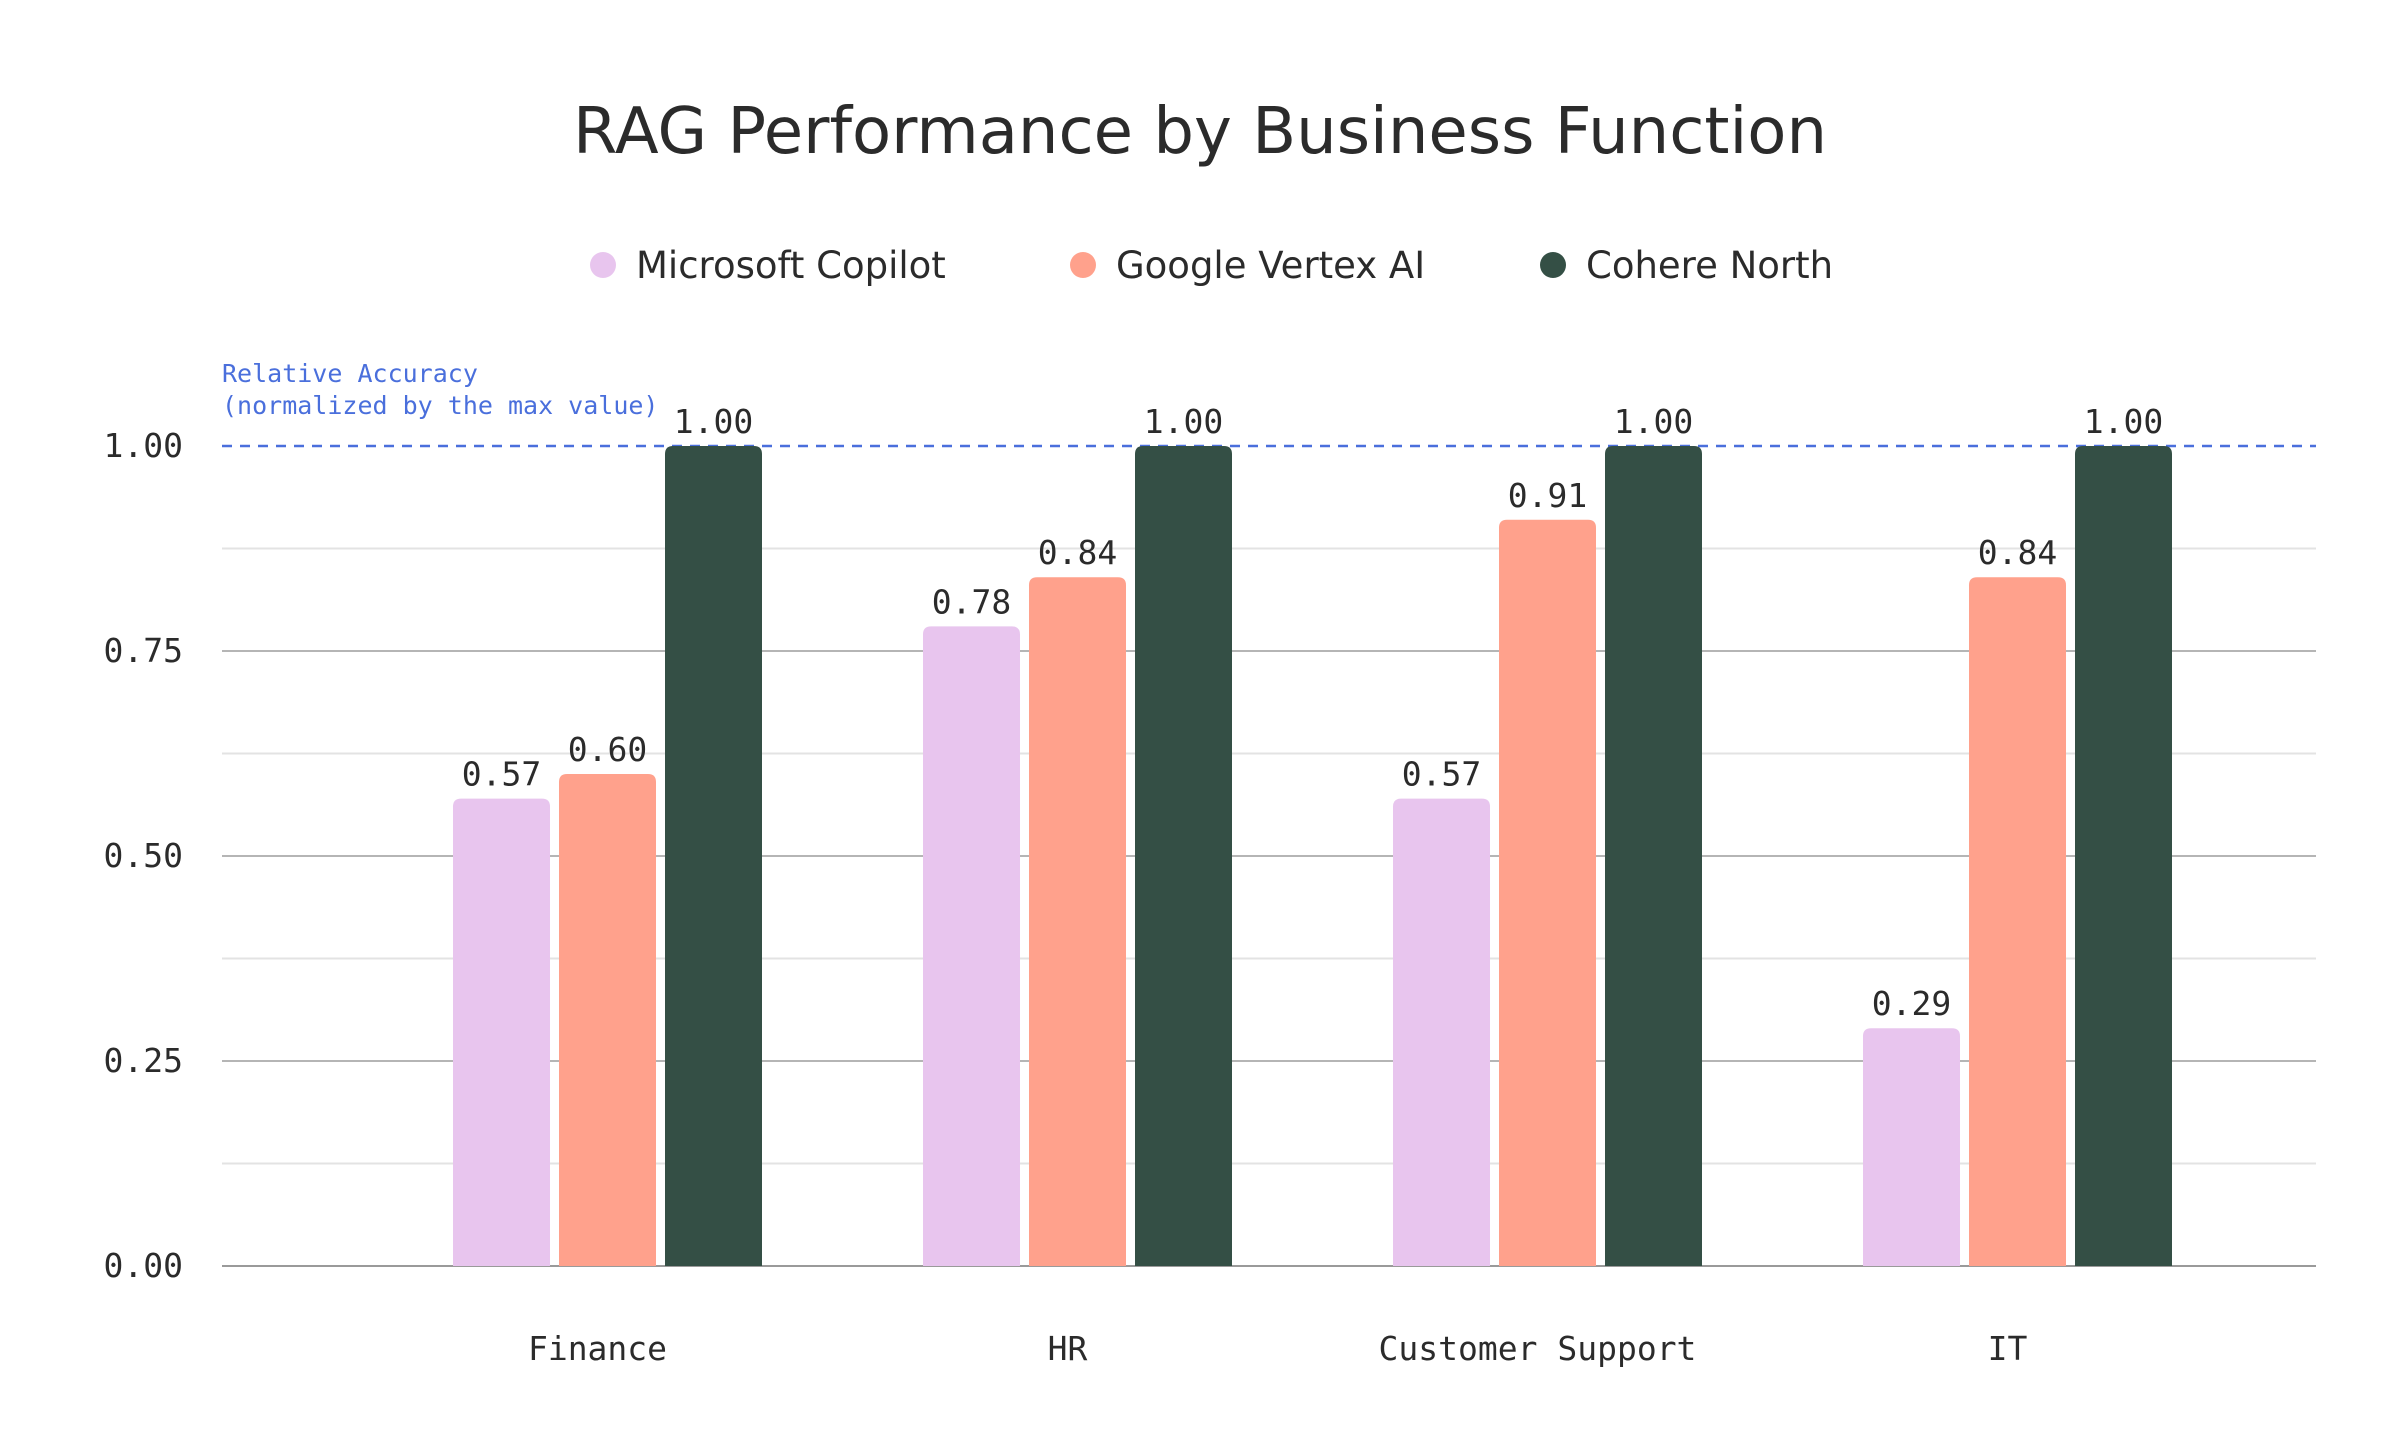  I want to click on bar-microsoft-copilot-hr, so click(971, 946).